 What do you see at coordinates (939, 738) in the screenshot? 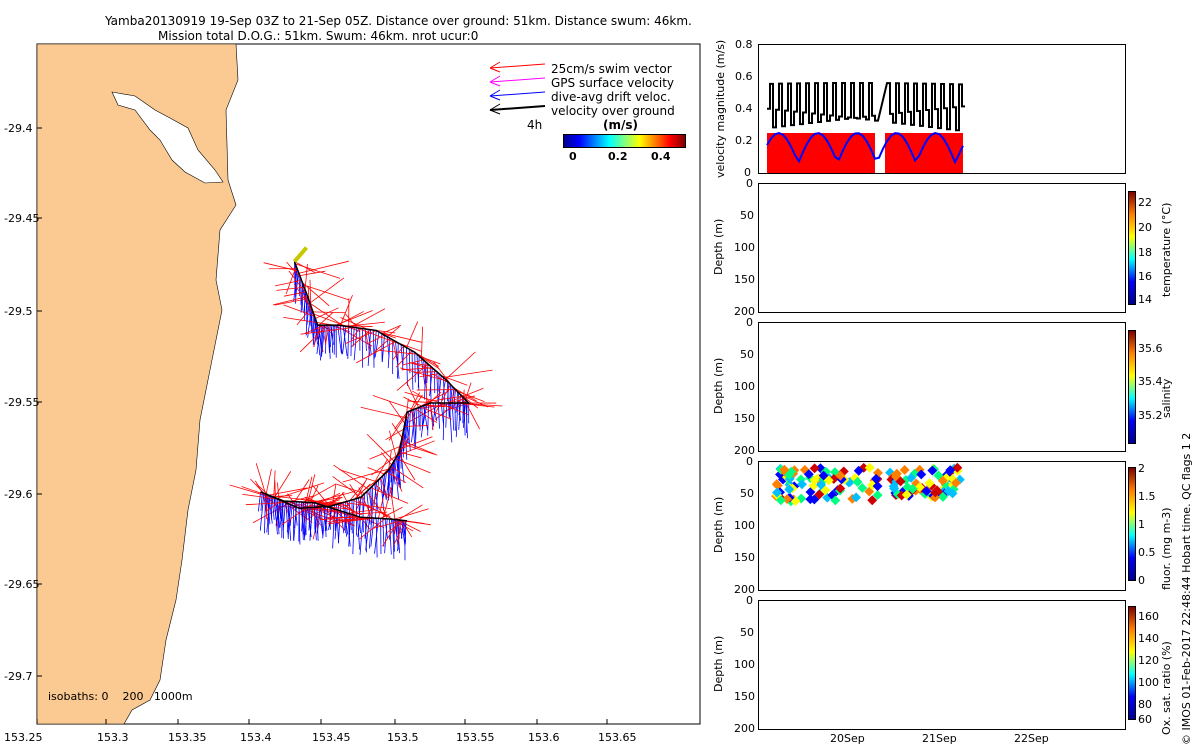
I see `date-tick: 21Sep` at bounding box center [939, 738].